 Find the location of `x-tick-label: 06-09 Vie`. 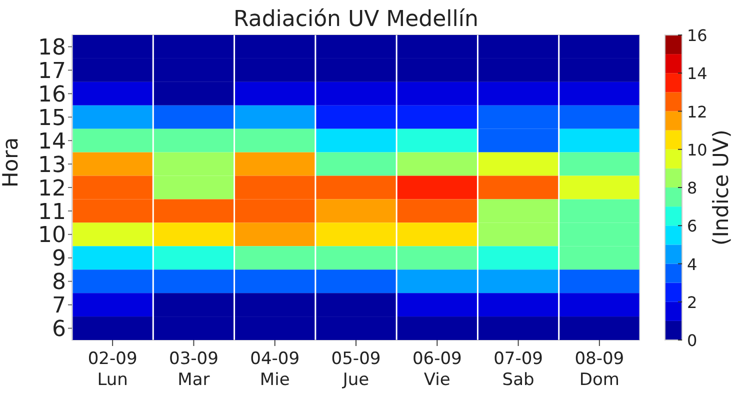

x-tick-label: 06-09 Vie is located at coordinates (437, 369).